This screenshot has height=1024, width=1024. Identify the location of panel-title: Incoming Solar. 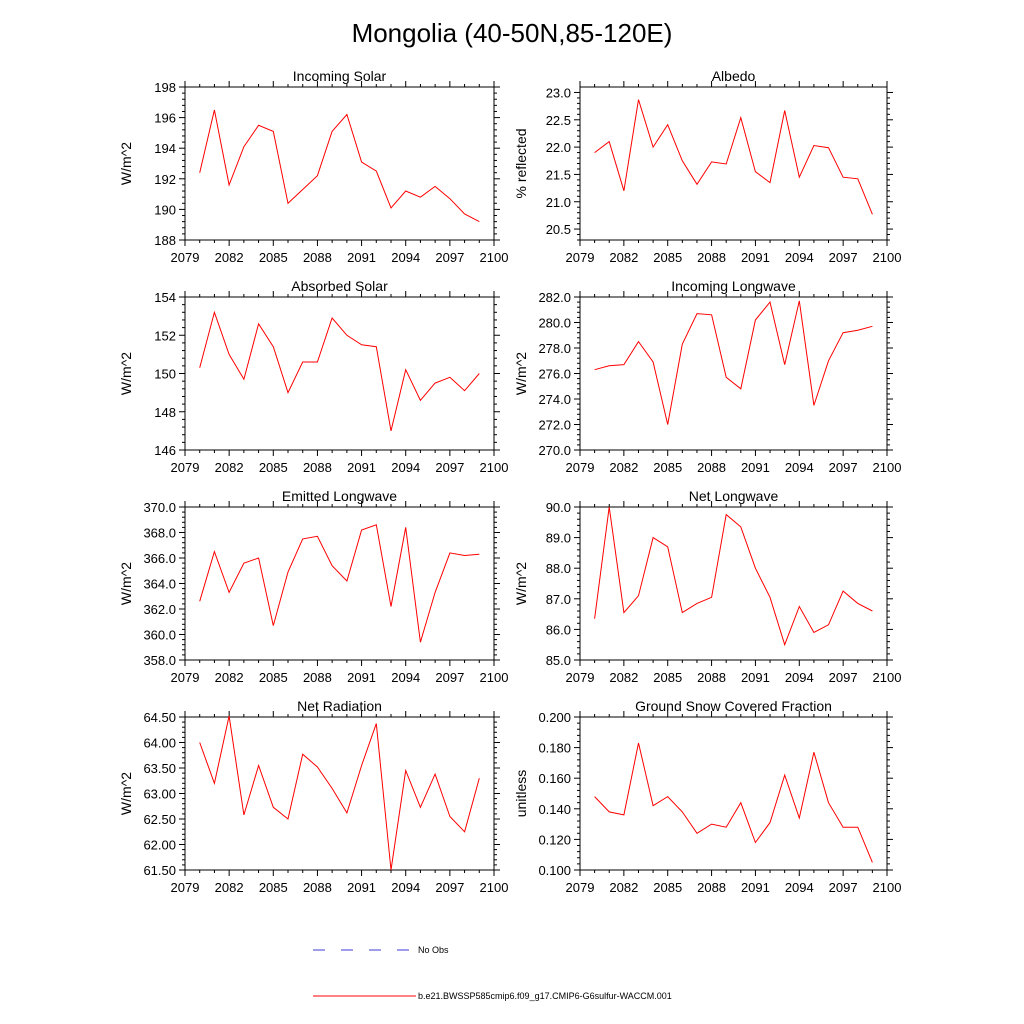
(340, 76).